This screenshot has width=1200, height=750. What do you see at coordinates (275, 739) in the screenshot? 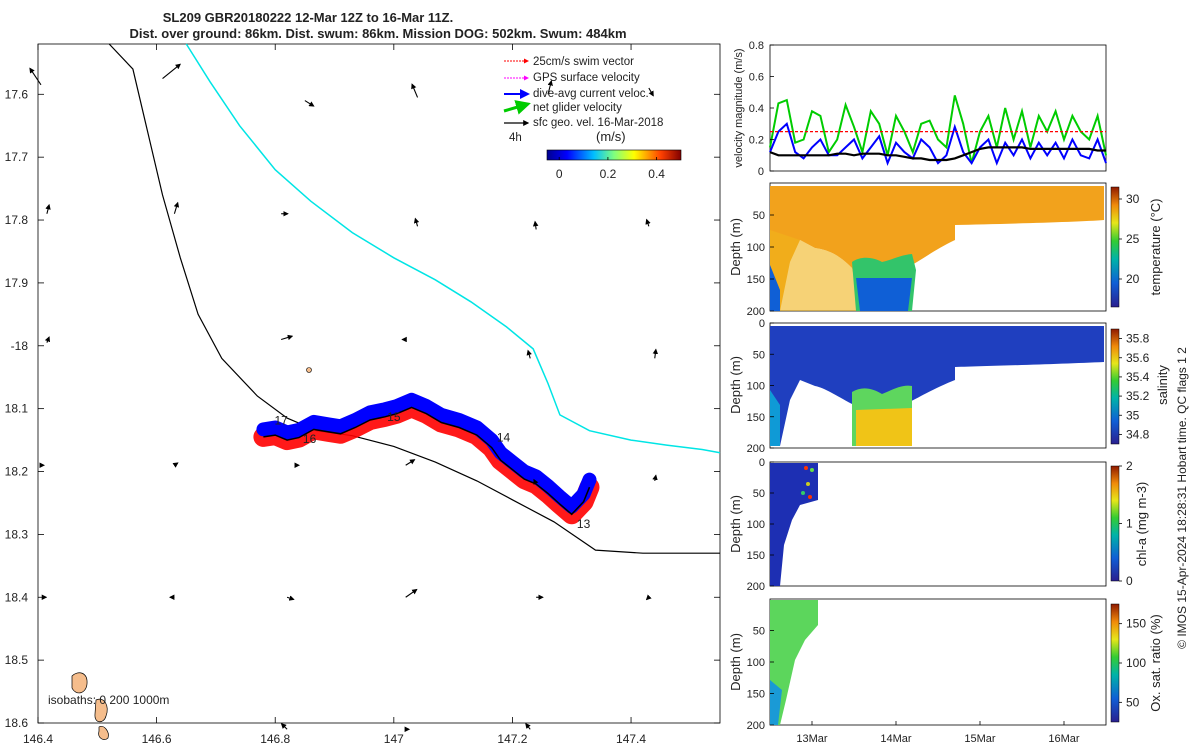
I see `map-xtick-label: 146.8` at bounding box center [275, 739].